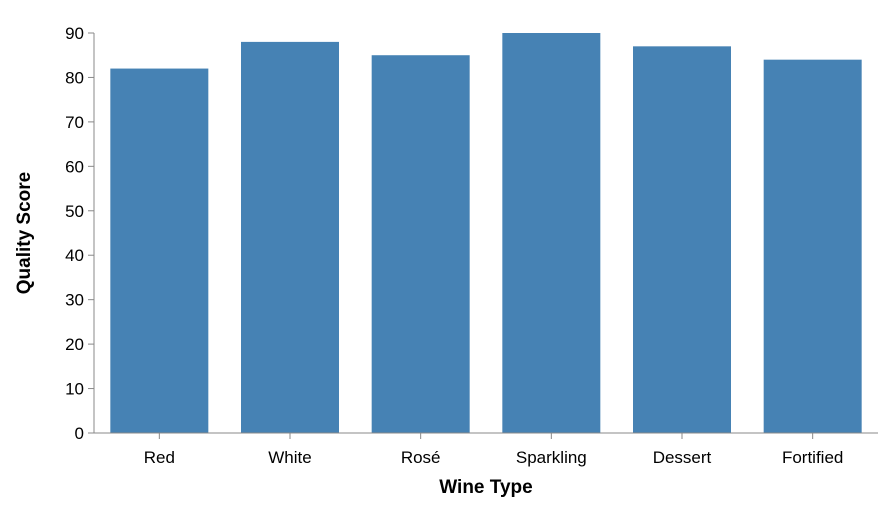  Describe the element at coordinates (420, 244) in the screenshot. I see `bar-ros-` at that location.